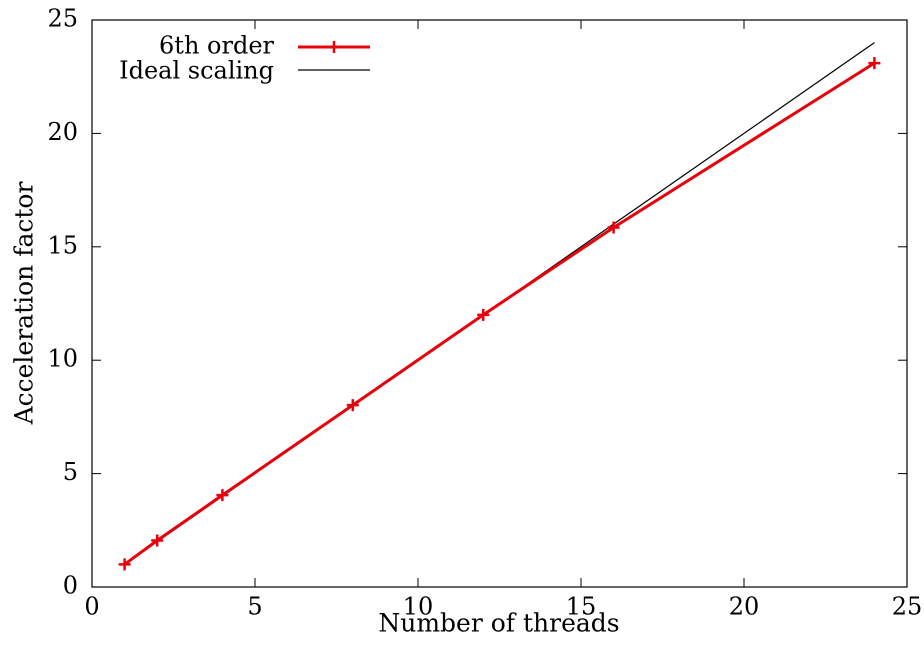  Describe the element at coordinates (70, 586) in the screenshot. I see `y-tick-label: 0` at that location.